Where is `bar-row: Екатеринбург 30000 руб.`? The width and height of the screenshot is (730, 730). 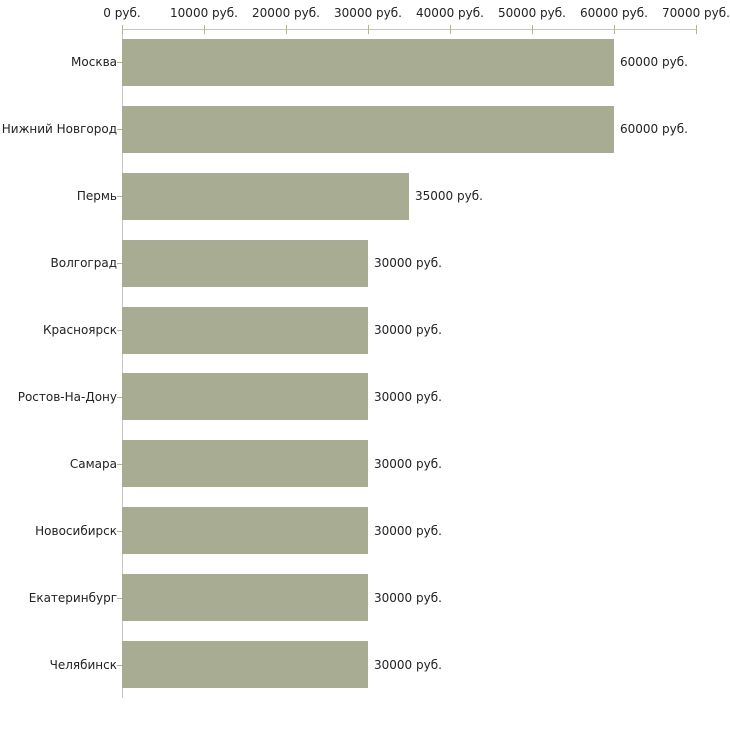
bar-row: Екатеринбург 30000 руб. is located at coordinates (362, 597).